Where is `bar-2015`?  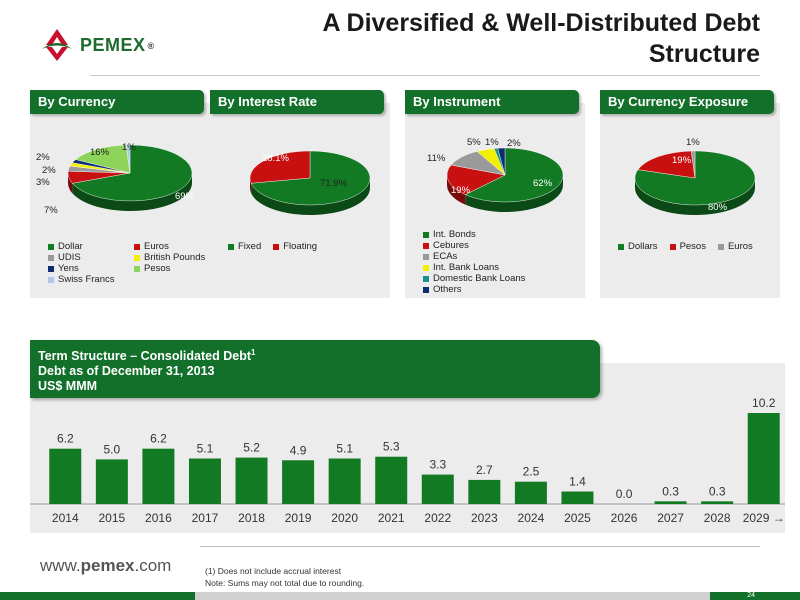 bar-2015 is located at coordinates (111, 481).